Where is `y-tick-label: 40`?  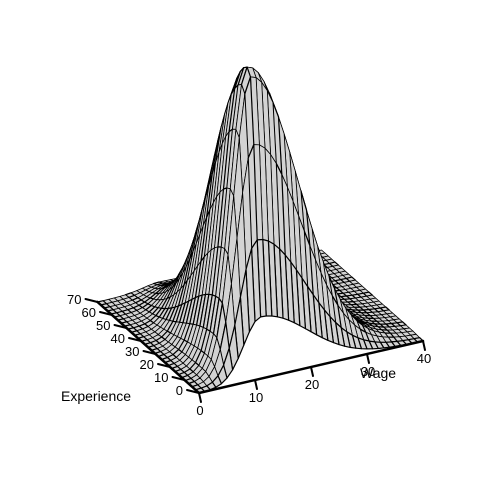
y-tick-label: 40 is located at coordinates (118, 338).